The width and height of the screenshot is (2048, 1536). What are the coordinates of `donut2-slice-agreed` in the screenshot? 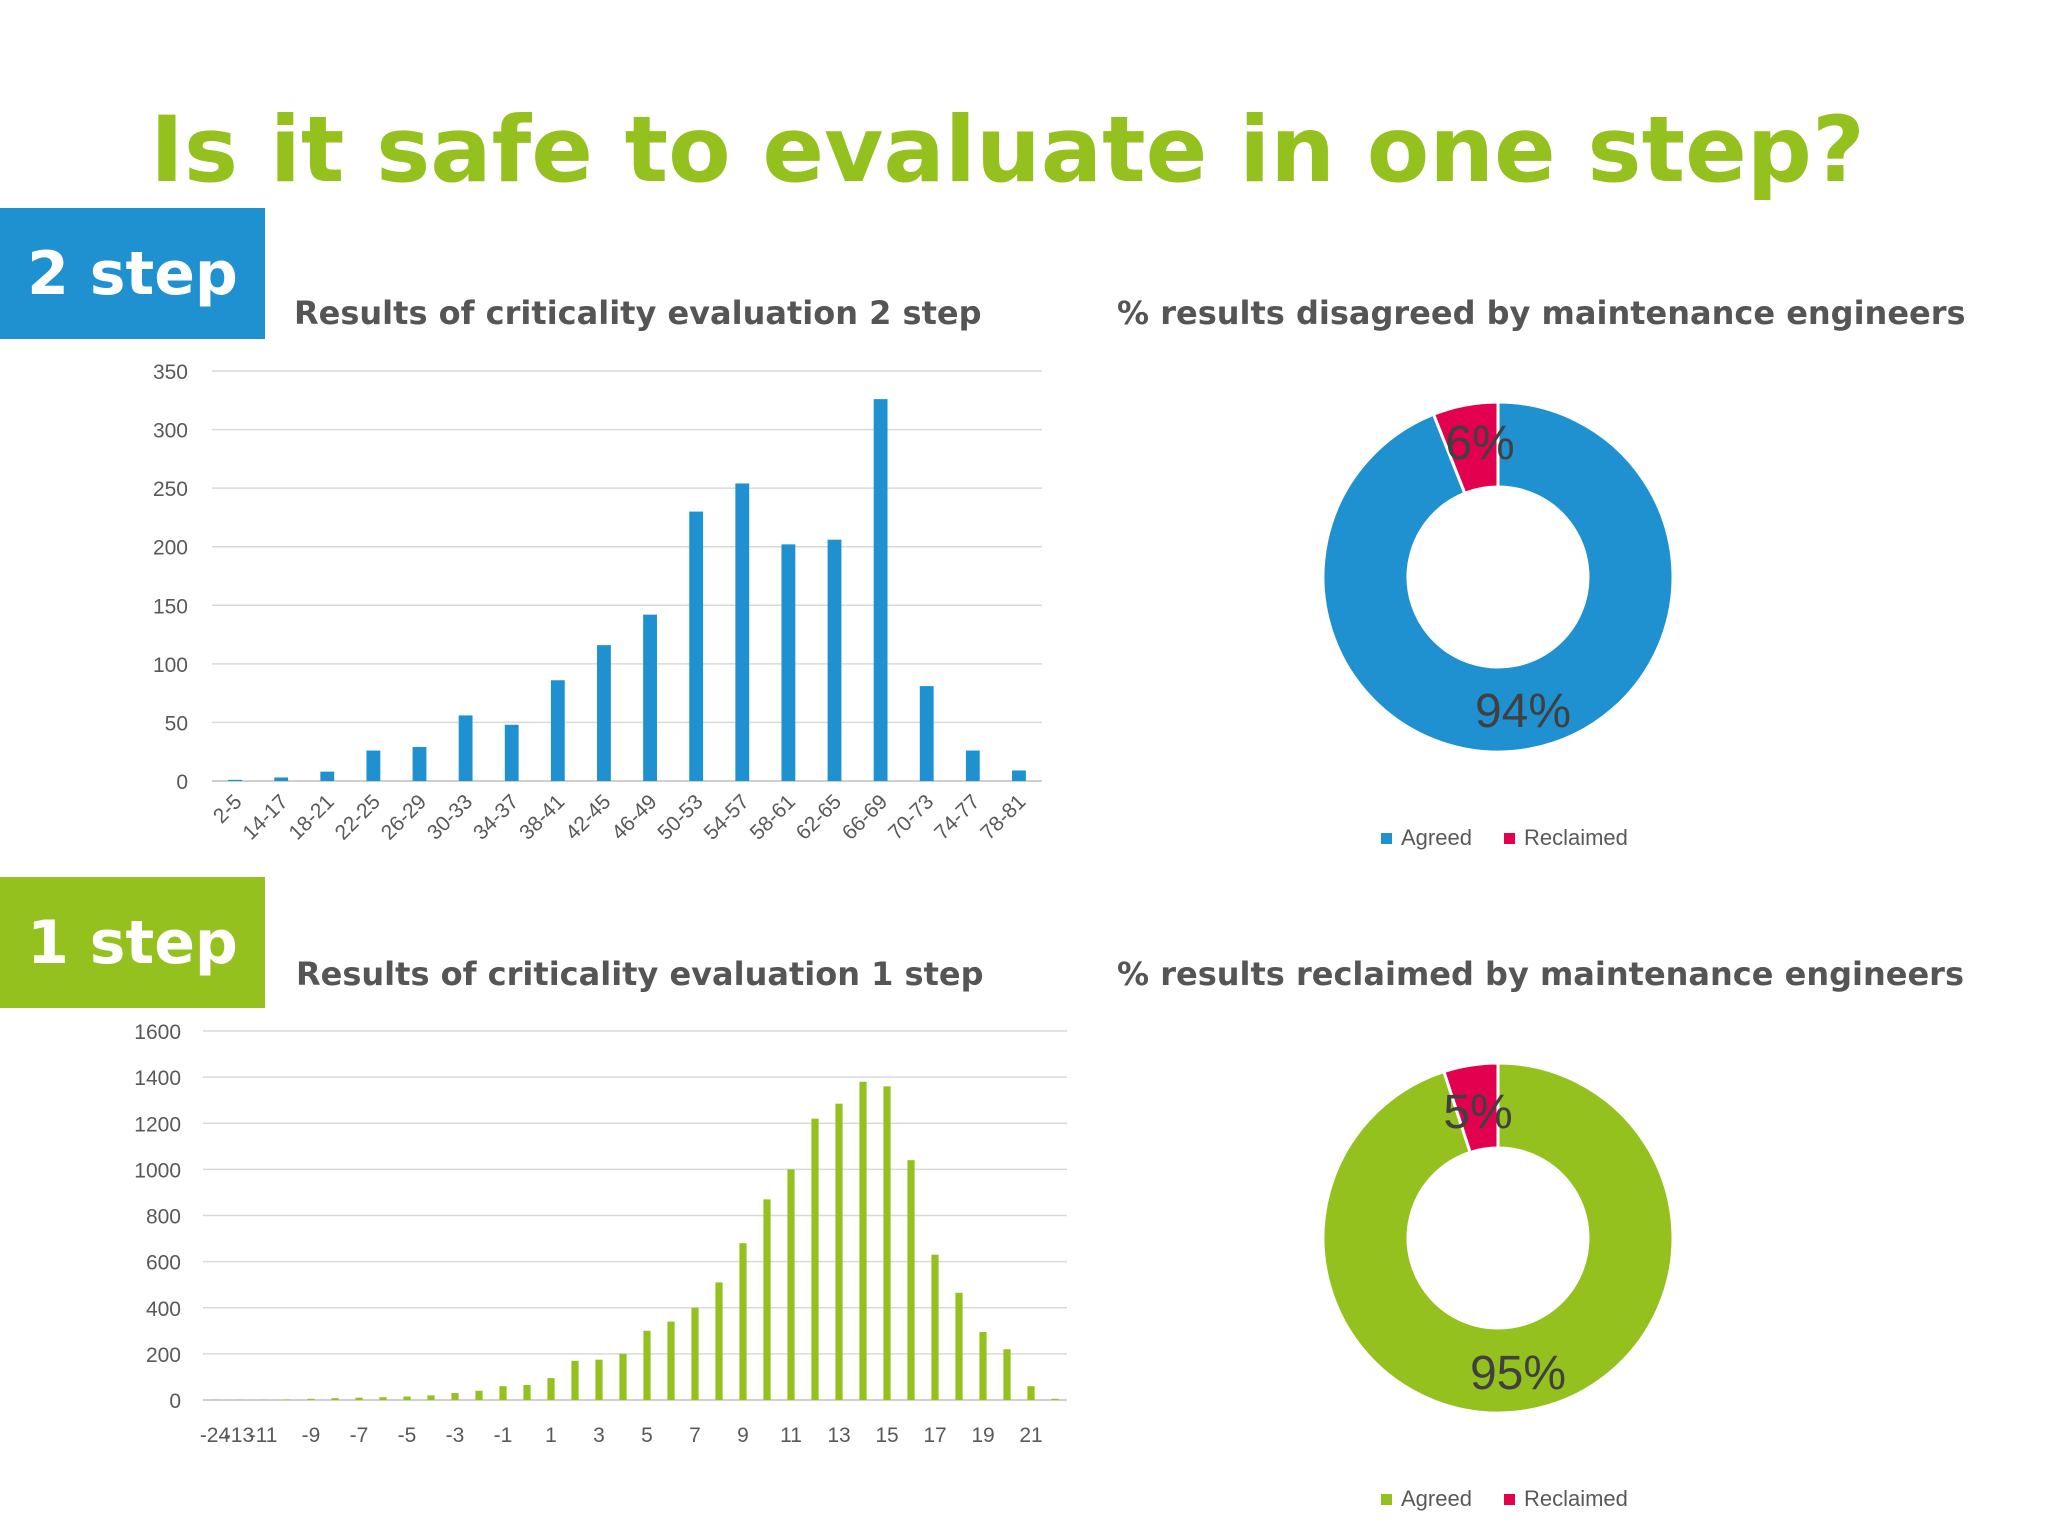 It's located at (1498, 577).